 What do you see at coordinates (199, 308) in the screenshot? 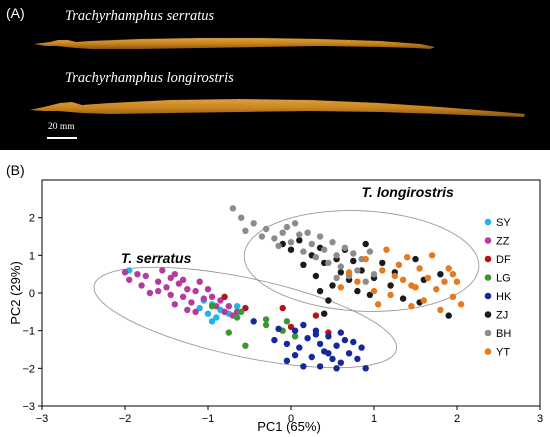
I see `point-sy` at bounding box center [199, 308].